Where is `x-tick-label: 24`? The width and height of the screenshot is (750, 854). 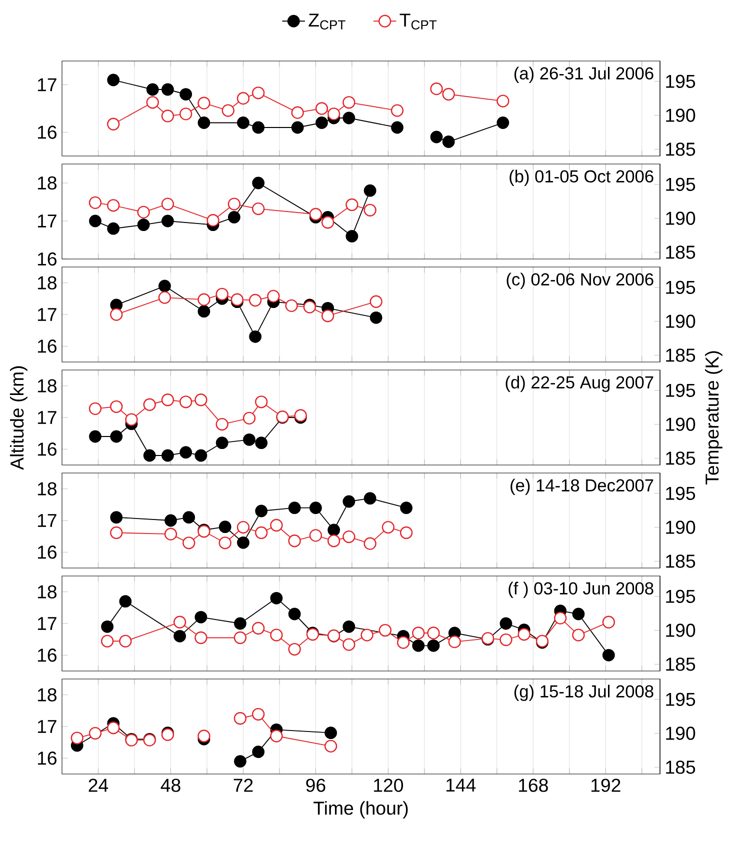
x-tick-label: 24 is located at coordinates (98, 785).